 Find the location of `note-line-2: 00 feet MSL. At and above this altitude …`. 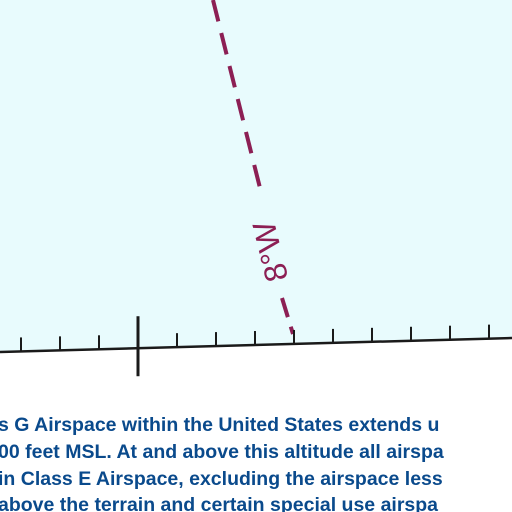

note-line-2: 00 feet MSL. At and above this altitude … is located at coordinates (222, 452).